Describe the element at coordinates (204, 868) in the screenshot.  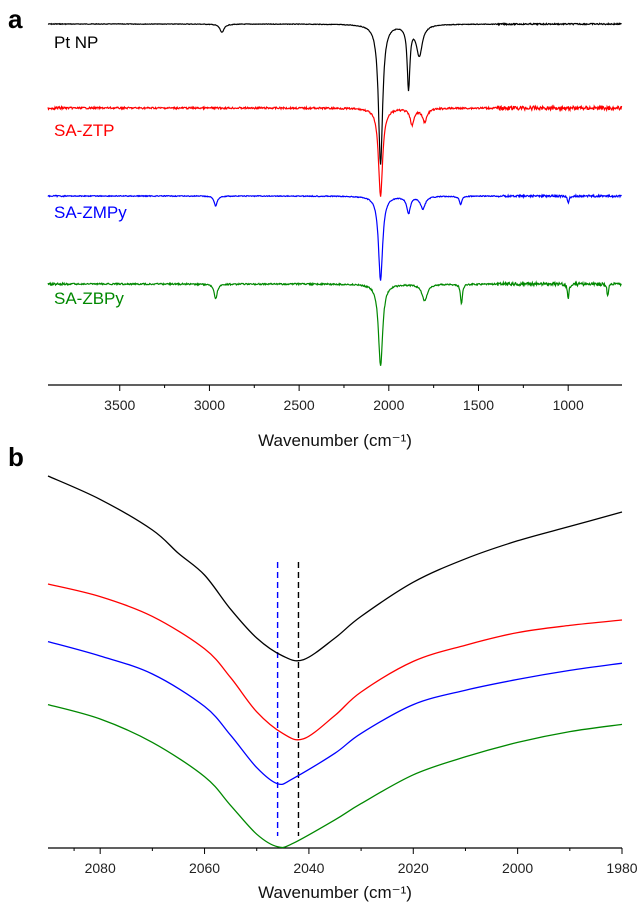
I see `panel-b-tick-label: 2060` at that location.